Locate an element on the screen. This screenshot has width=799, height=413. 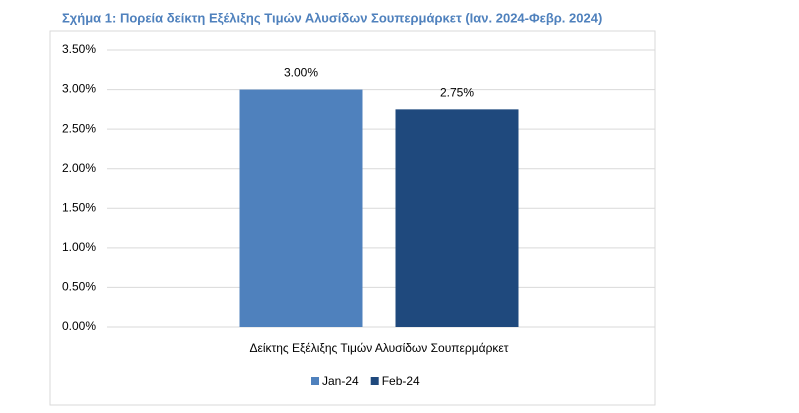
legend-label: Feb-24 is located at coordinates (401, 381).